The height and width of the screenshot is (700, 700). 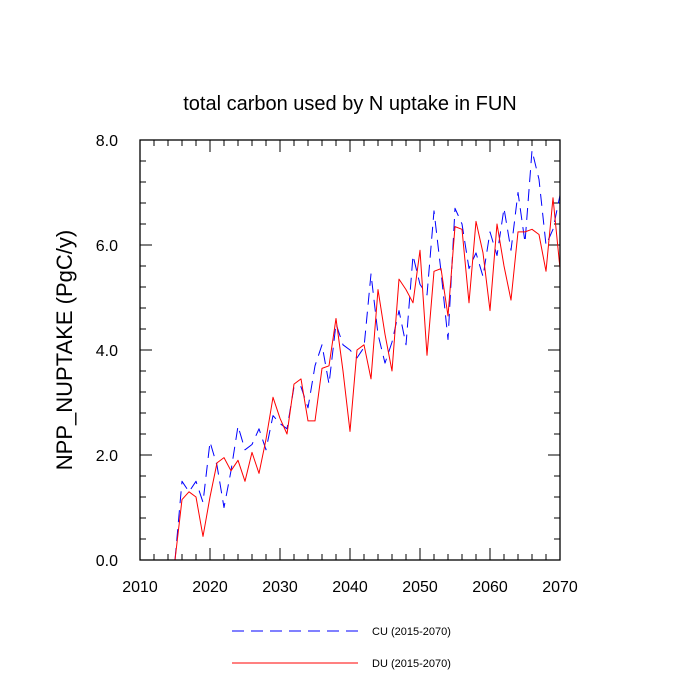 I want to click on x-tick-label: 2060, so click(x=490, y=587).